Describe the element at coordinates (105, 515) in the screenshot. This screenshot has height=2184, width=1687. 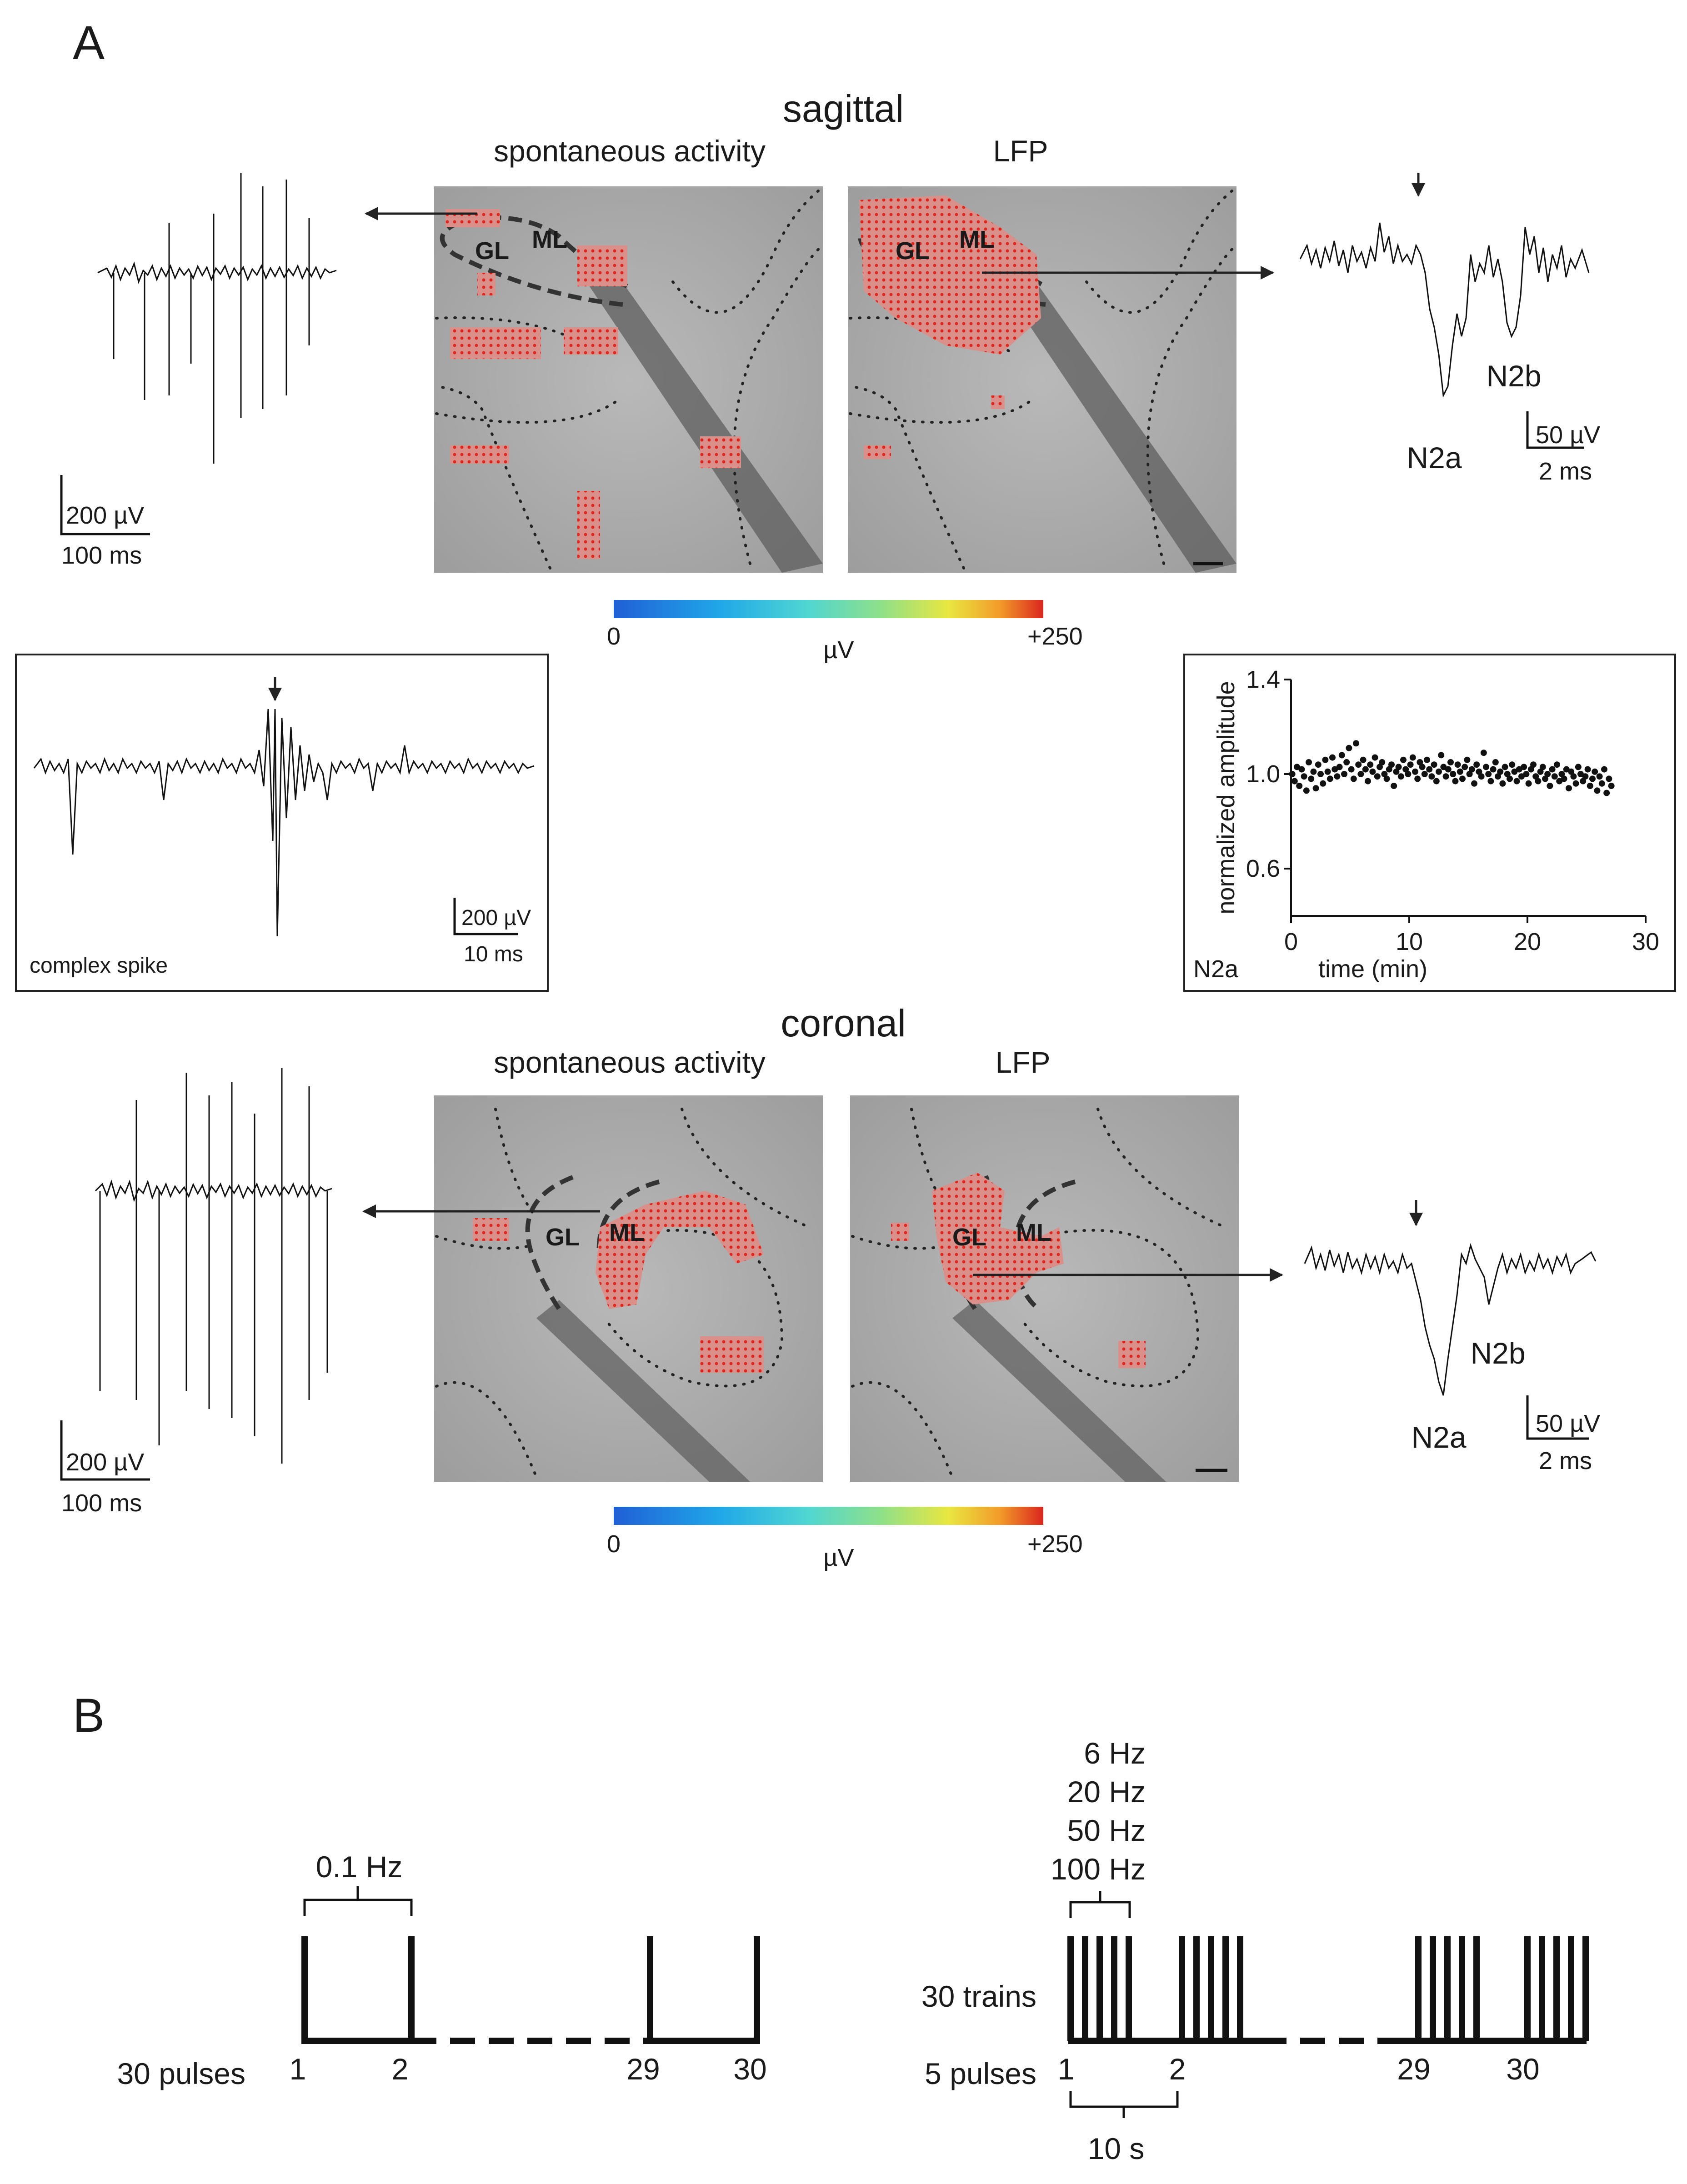
I see `sagittal-left-scale-v: 200 µV` at that location.